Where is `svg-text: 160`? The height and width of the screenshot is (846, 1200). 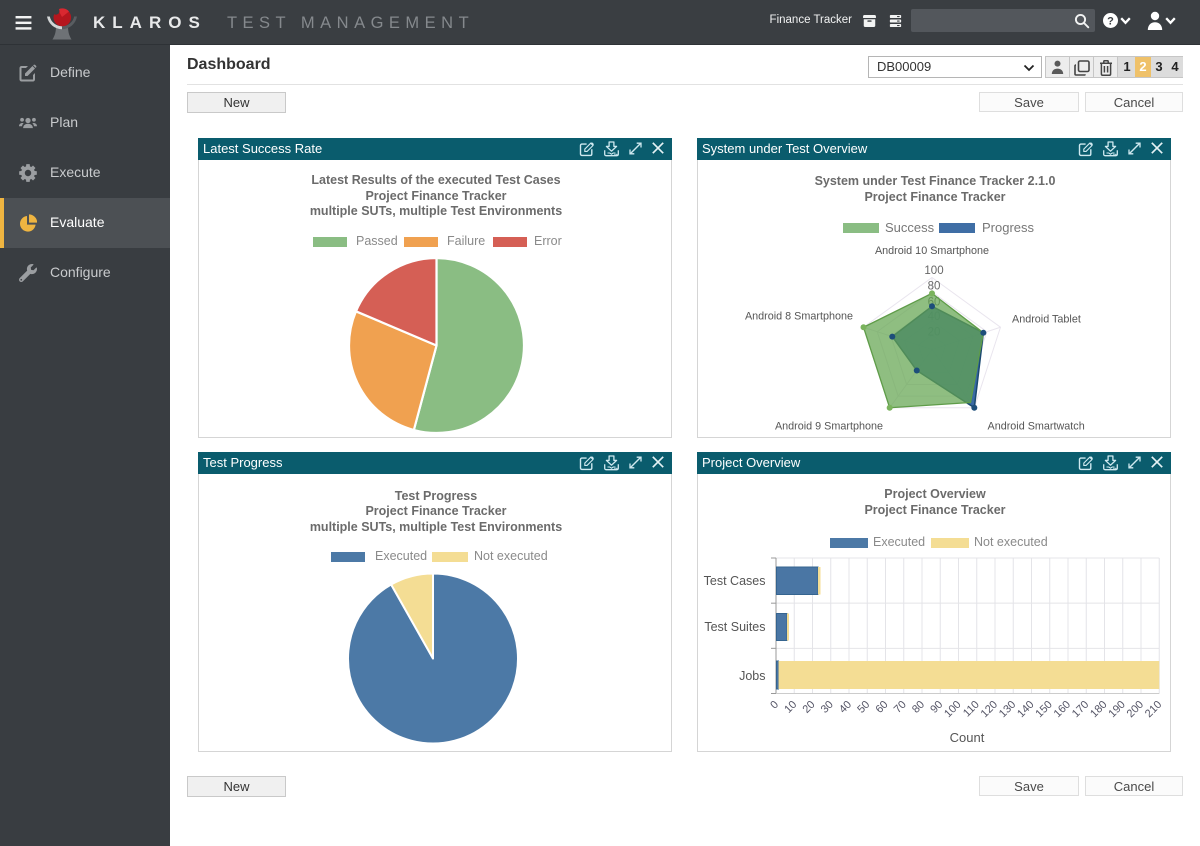 svg-text: 160 is located at coordinates (1062, 709).